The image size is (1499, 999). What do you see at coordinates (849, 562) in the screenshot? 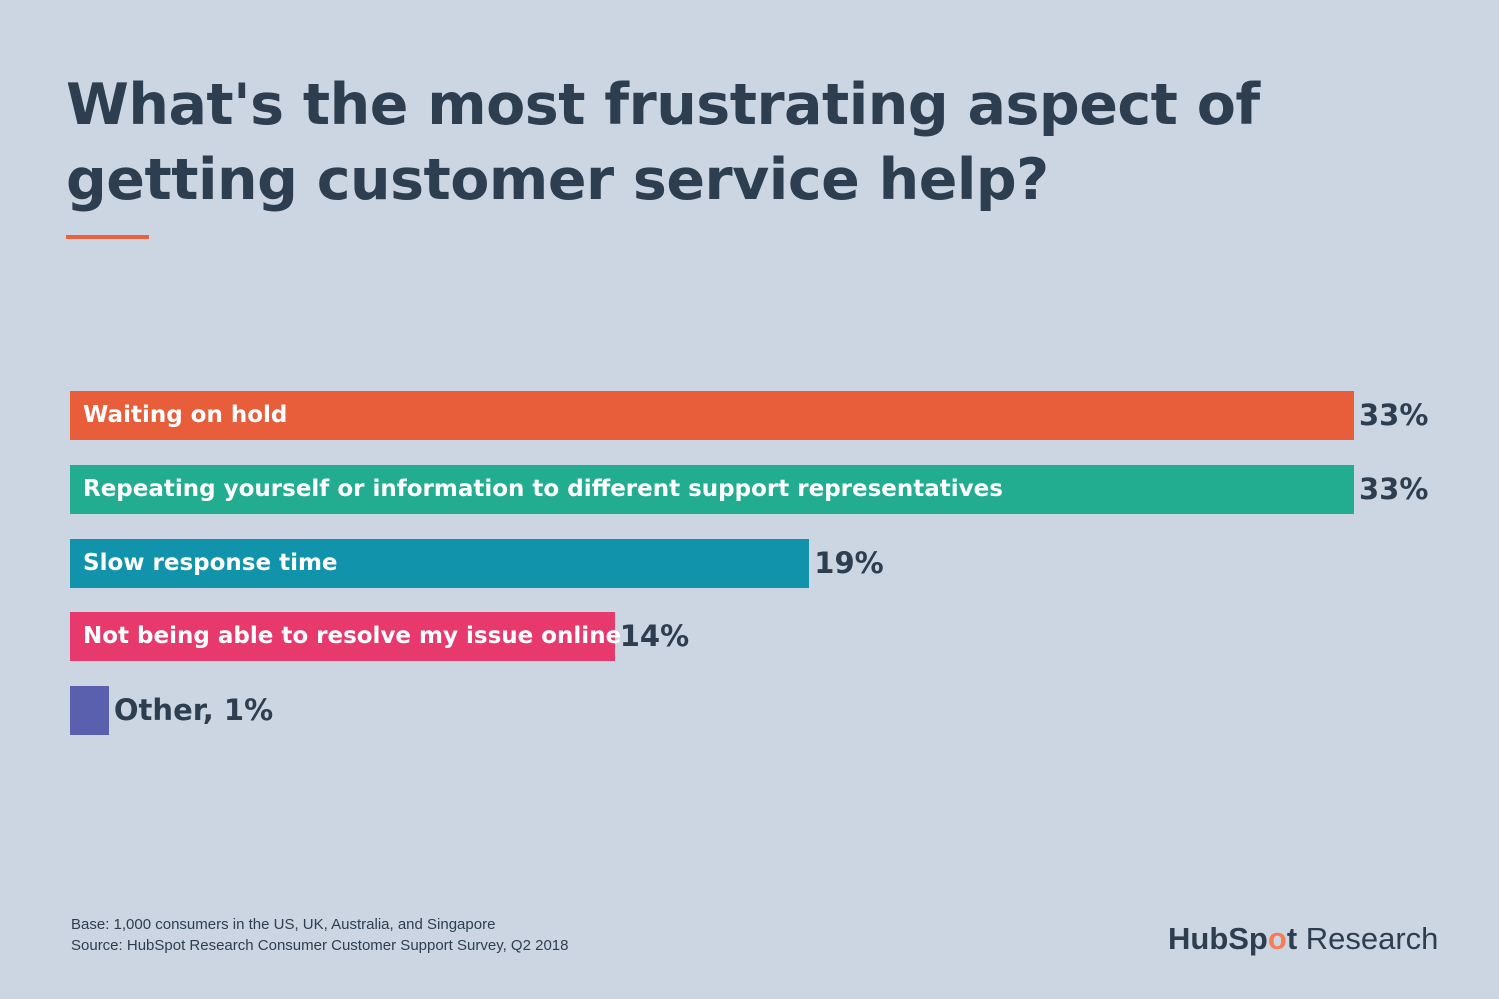
I see `value-label: 19%` at bounding box center [849, 562].